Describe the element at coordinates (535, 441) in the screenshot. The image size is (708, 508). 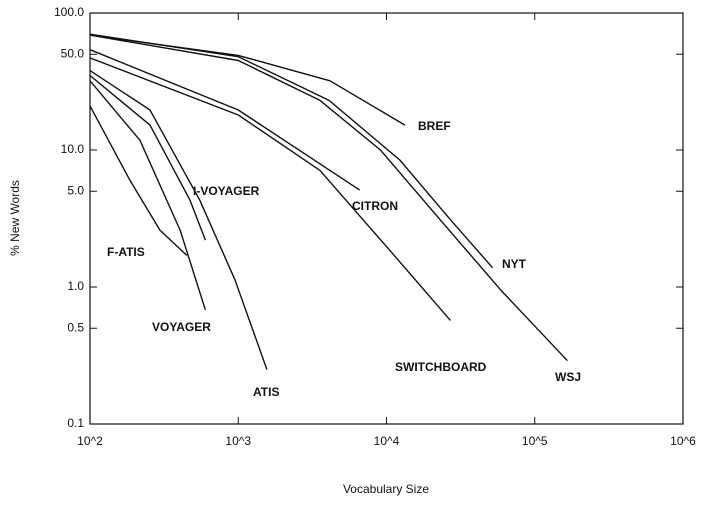
I see `x-tick-label: 10^5` at that location.